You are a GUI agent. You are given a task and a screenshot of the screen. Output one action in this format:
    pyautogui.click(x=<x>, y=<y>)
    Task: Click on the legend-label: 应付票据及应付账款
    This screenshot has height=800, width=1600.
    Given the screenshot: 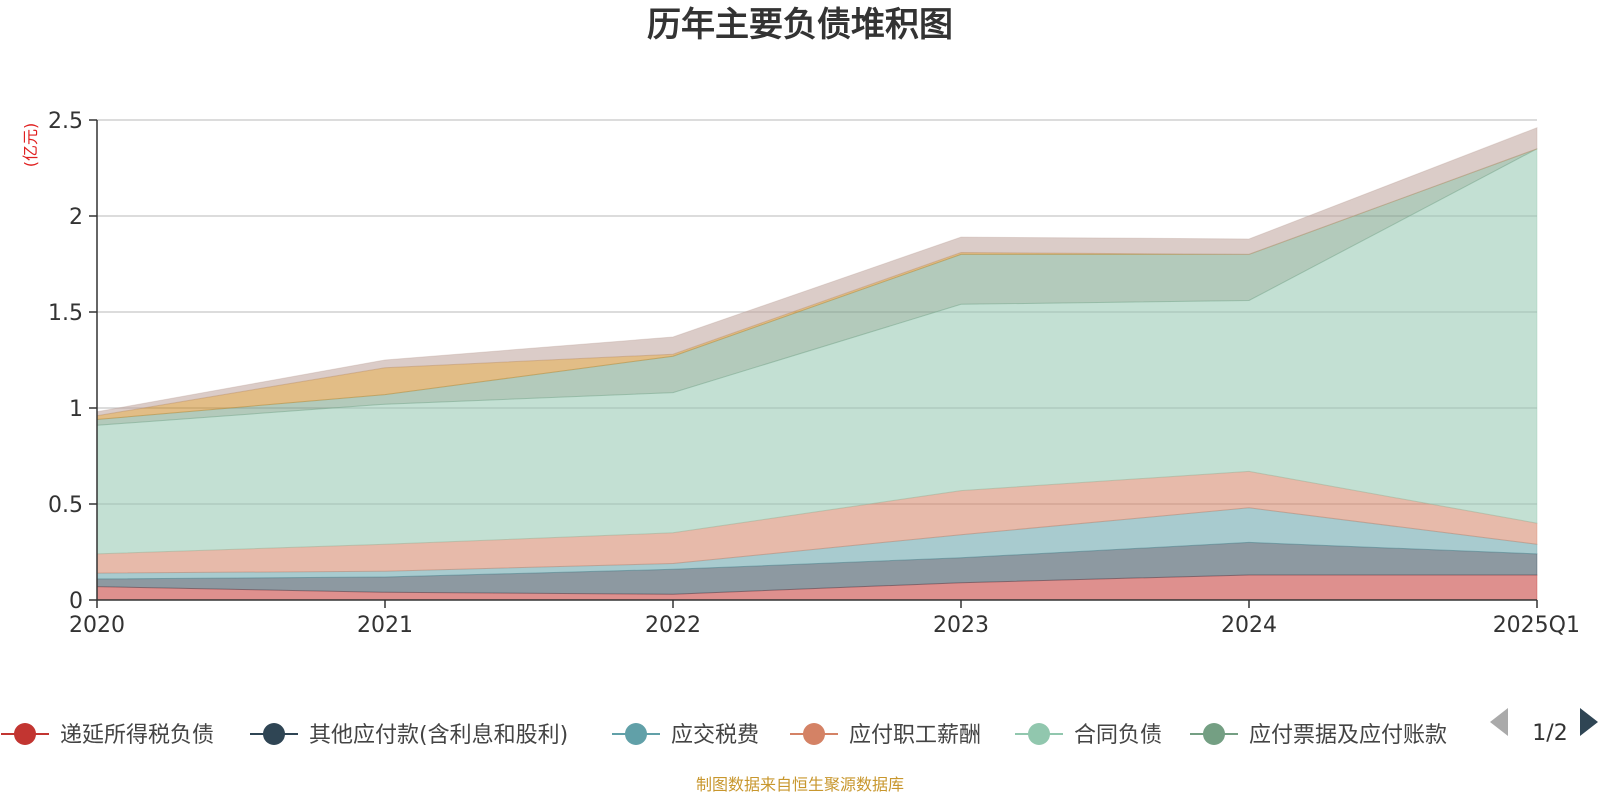 What is the action you would take?
    pyautogui.click(x=1348, y=735)
    